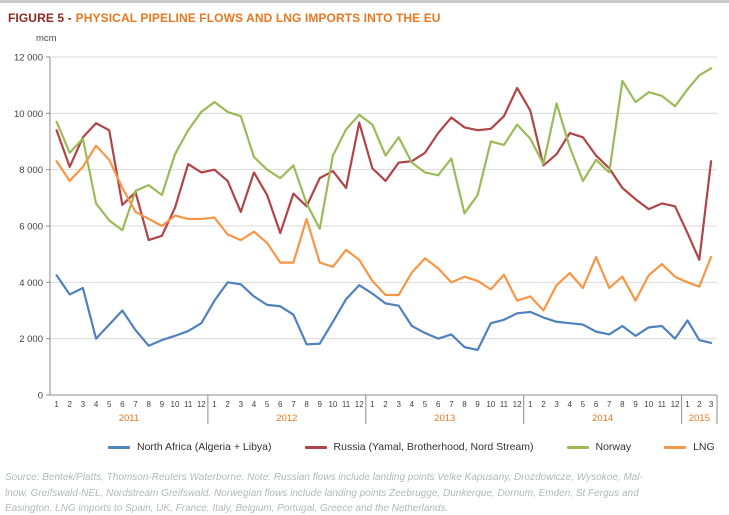  Describe the element at coordinates (613, 447) in the screenshot. I see `legend-label: Norway` at that location.